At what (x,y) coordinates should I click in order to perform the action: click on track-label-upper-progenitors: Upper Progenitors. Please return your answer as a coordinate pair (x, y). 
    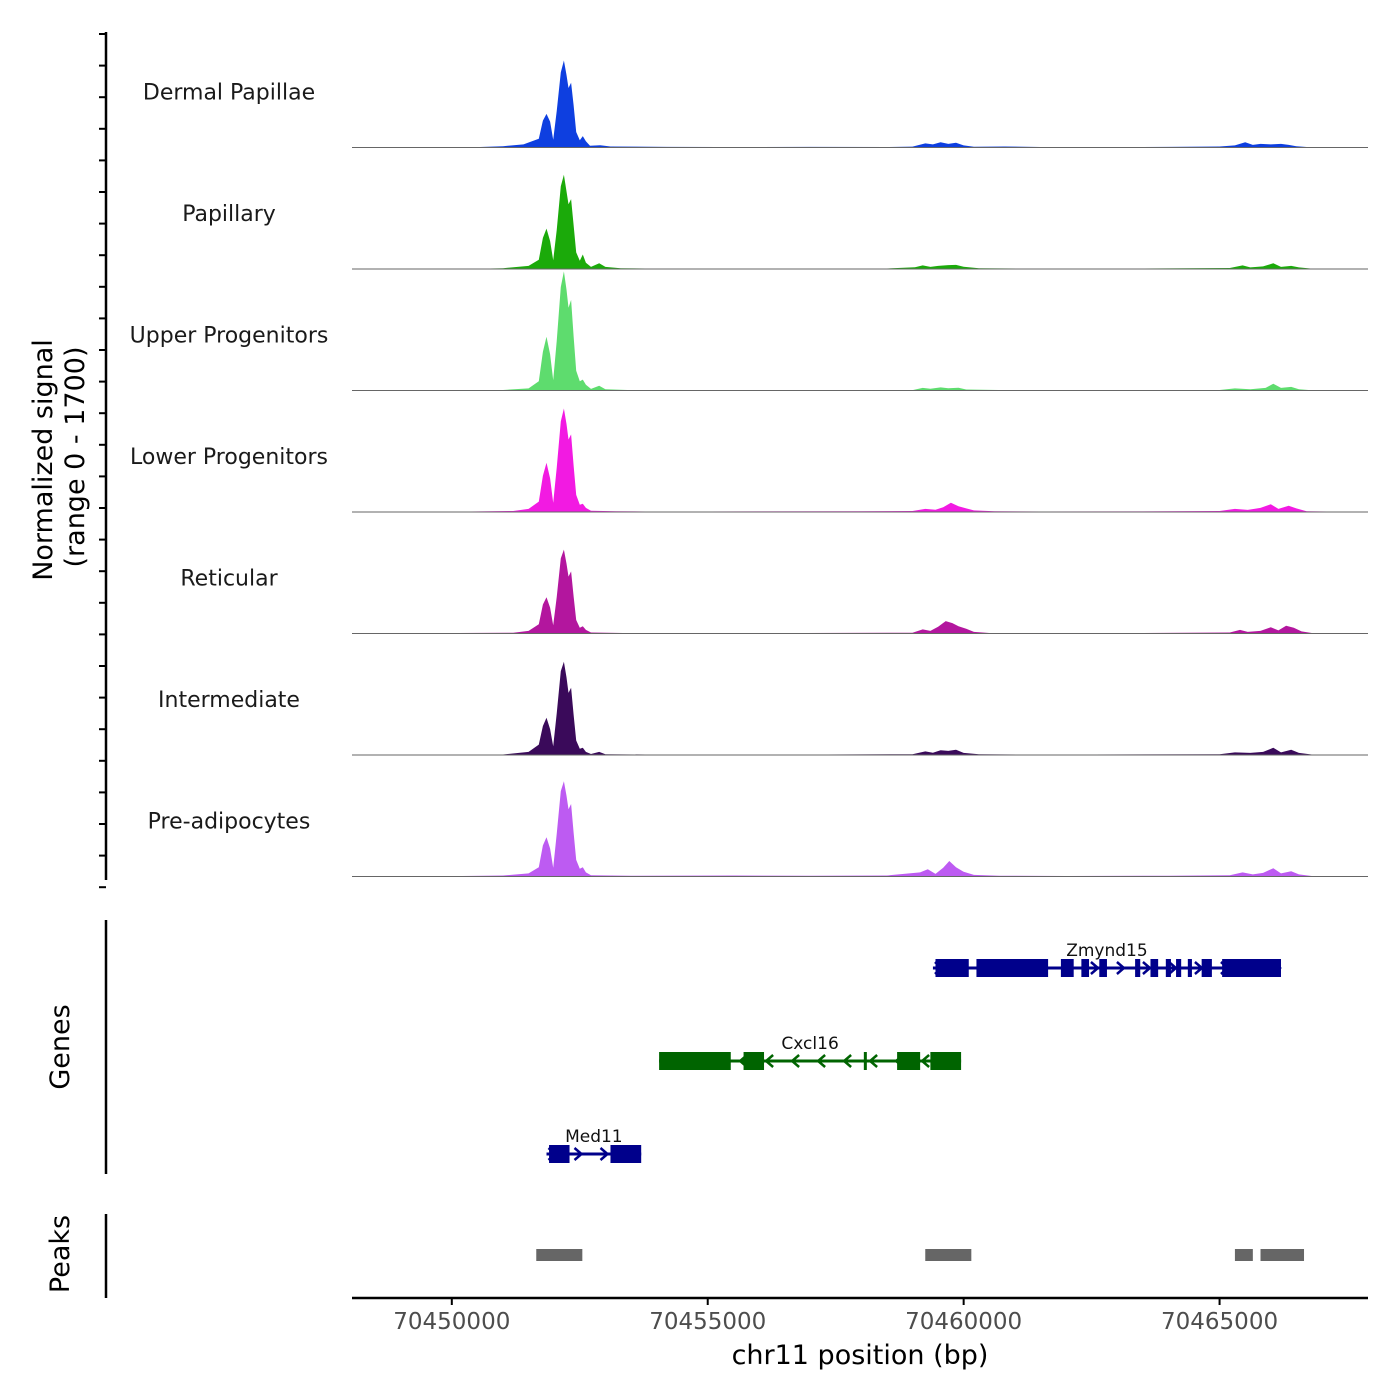
    Looking at the image, I should click on (229, 336).